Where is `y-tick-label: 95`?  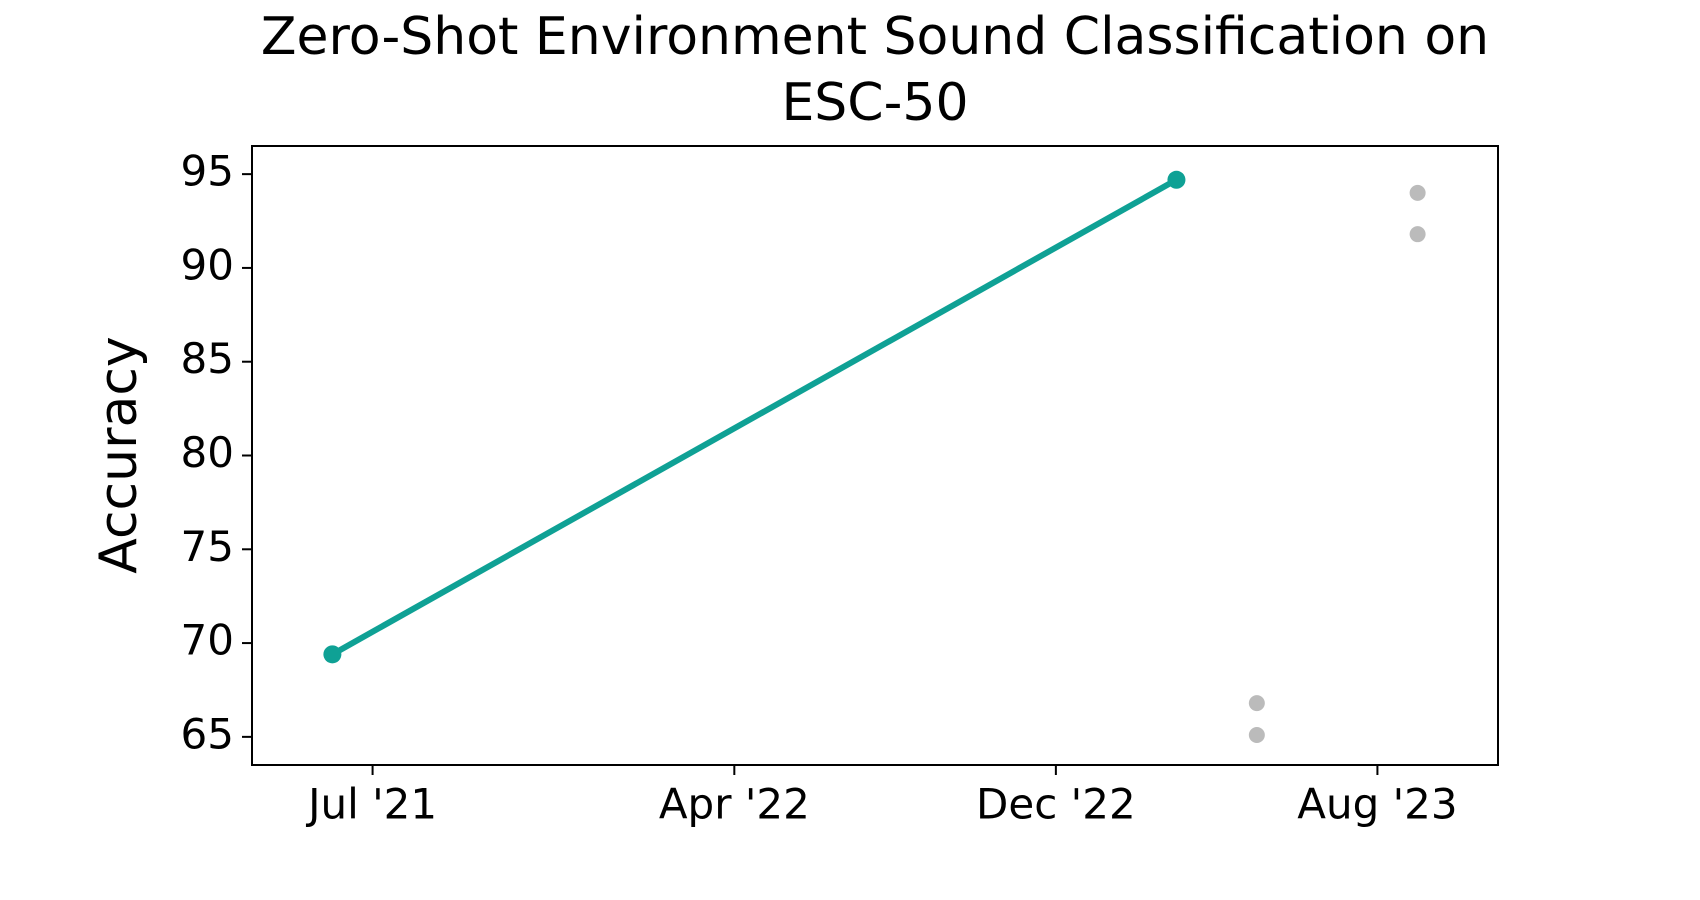
y-tick-label: 95 is located at coordinates (207, 171).